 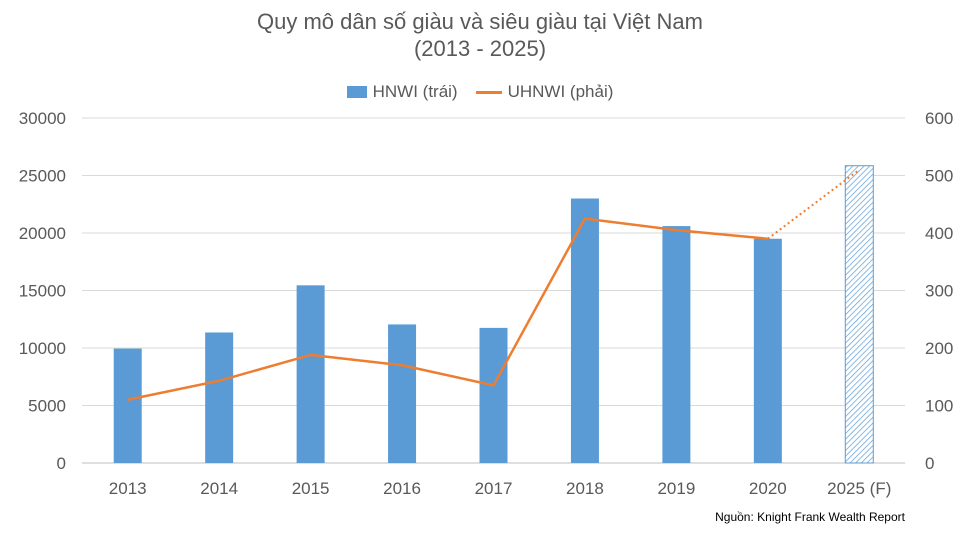 What do you see at coordinates (128, 488) in the screenshot?
I see `x-tick-label: 2013` at bounding box center [128, 488].